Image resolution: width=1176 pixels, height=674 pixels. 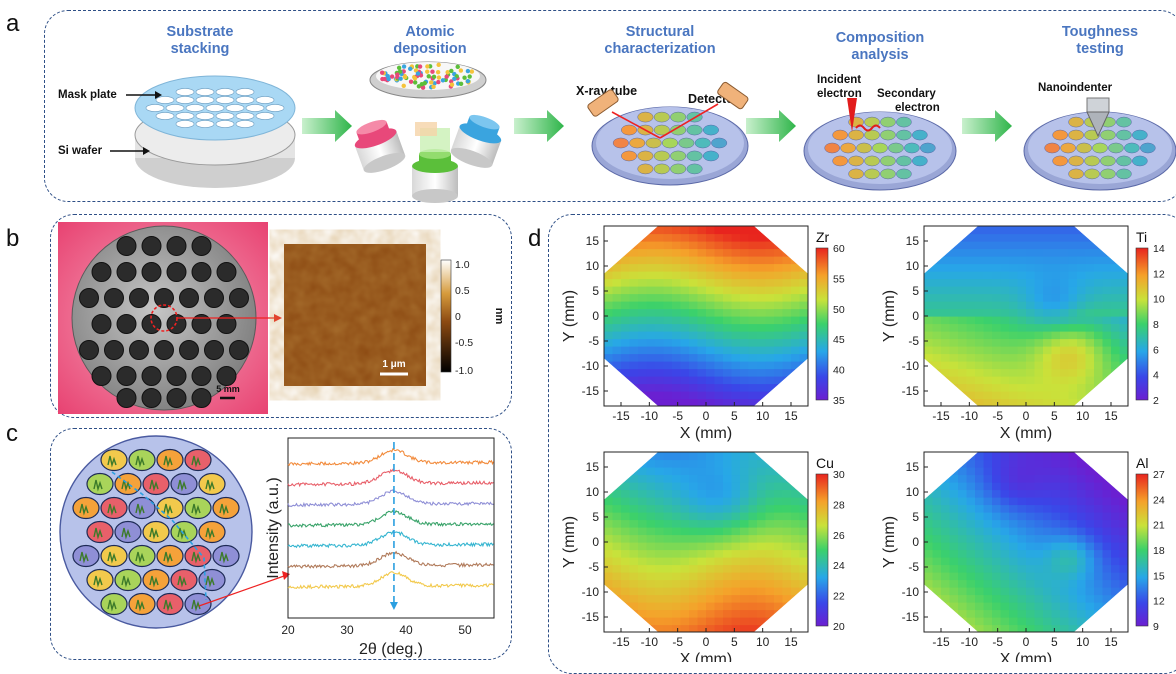 What do you see at coordinates (917, 108) in the screenshot?
I see `label-secondary-electron: electron` at bounding box center [917, 108].